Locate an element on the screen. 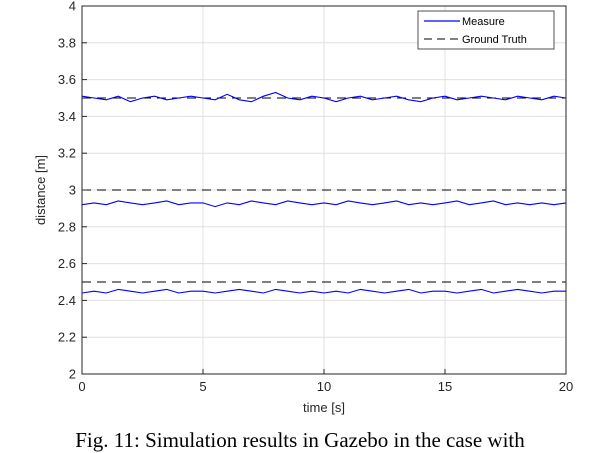 Image resolution: width=600 pixels, height=453 pixels. y-tick-label: 3.4 is located at coordinates (67, 116).